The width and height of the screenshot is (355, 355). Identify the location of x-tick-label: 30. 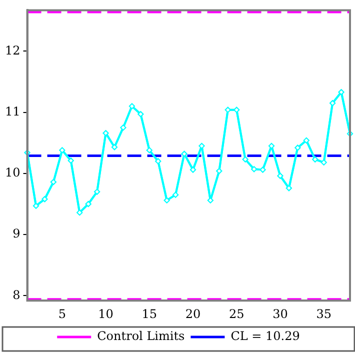
(280, 313).